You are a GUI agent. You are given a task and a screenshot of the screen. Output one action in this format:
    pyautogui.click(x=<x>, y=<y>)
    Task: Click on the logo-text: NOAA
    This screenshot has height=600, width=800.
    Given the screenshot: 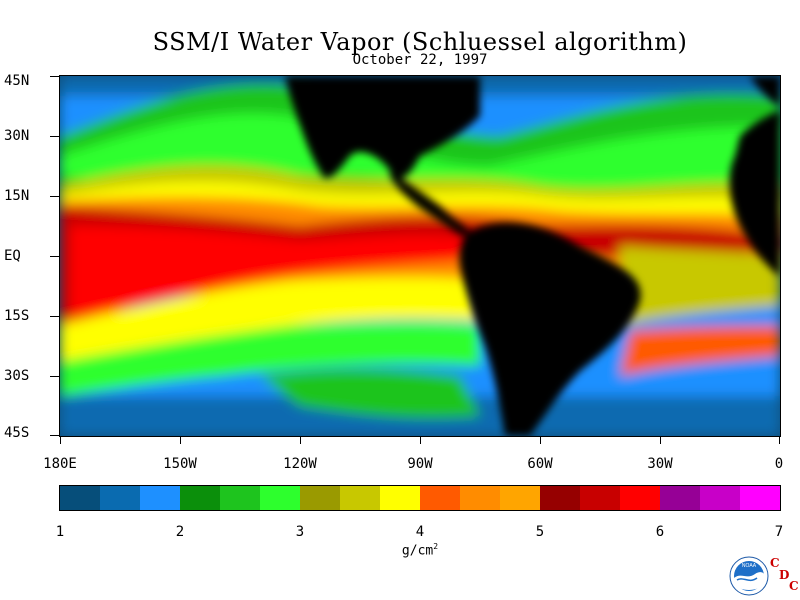 What is the action you would take?
    pyautogui.click(x=749, y=566)
    